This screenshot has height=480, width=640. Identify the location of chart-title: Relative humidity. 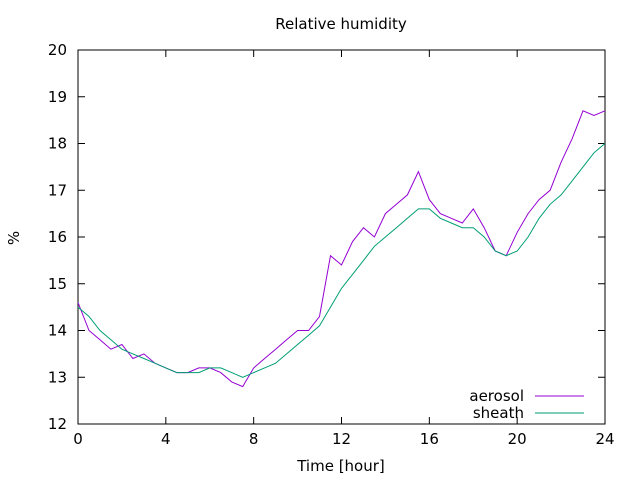
(341, 24).